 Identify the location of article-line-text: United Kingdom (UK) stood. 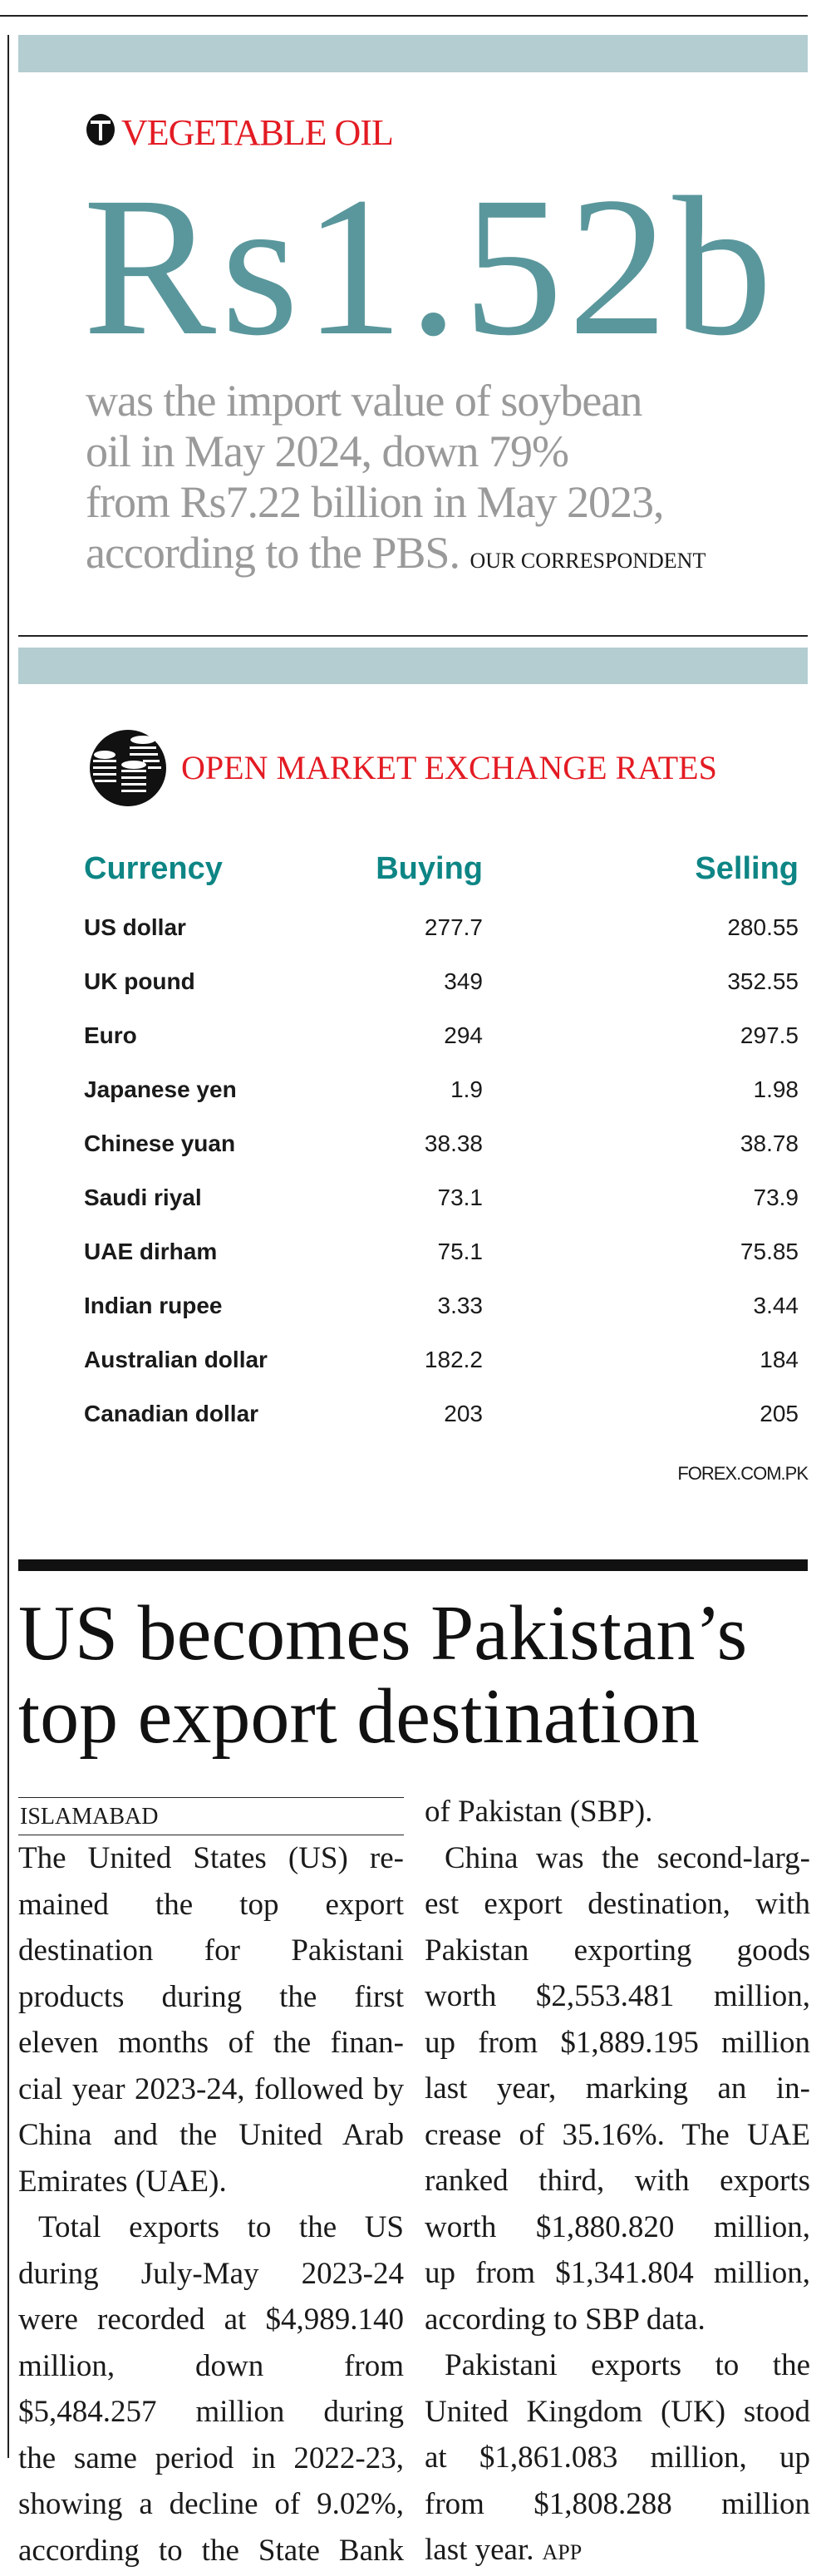
(617, 2411).